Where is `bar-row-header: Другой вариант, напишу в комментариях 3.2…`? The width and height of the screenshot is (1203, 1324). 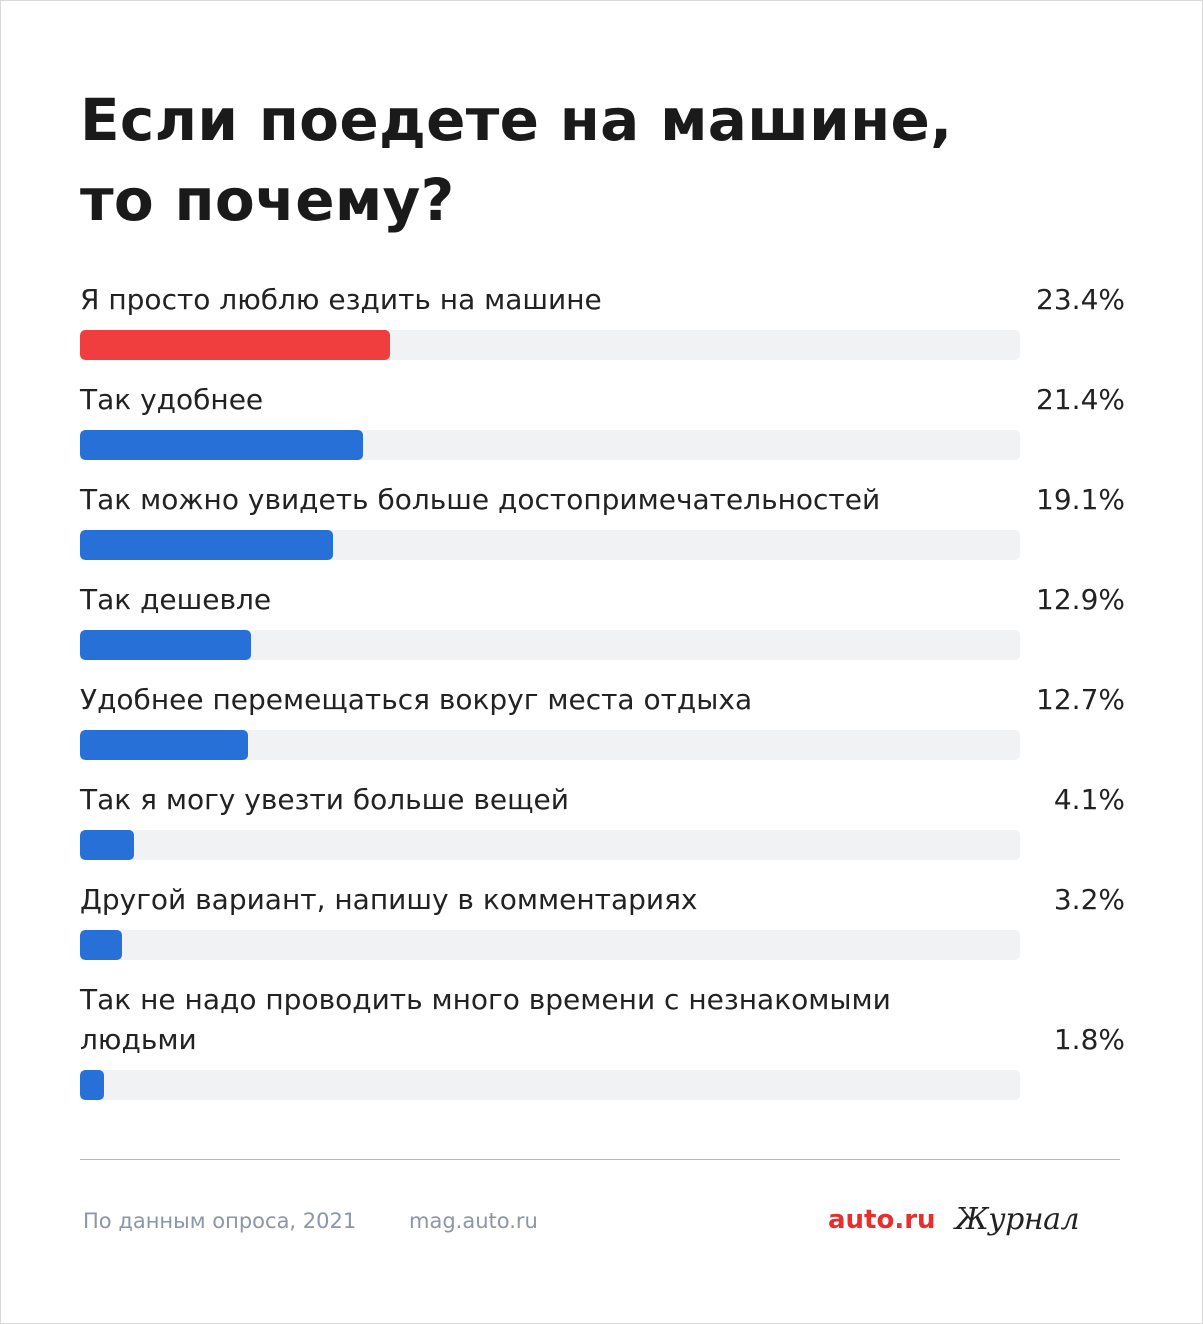 bar-row-header: Другой вариант, напишу в комментариях 3.2… is located at coordinates (602, 900).